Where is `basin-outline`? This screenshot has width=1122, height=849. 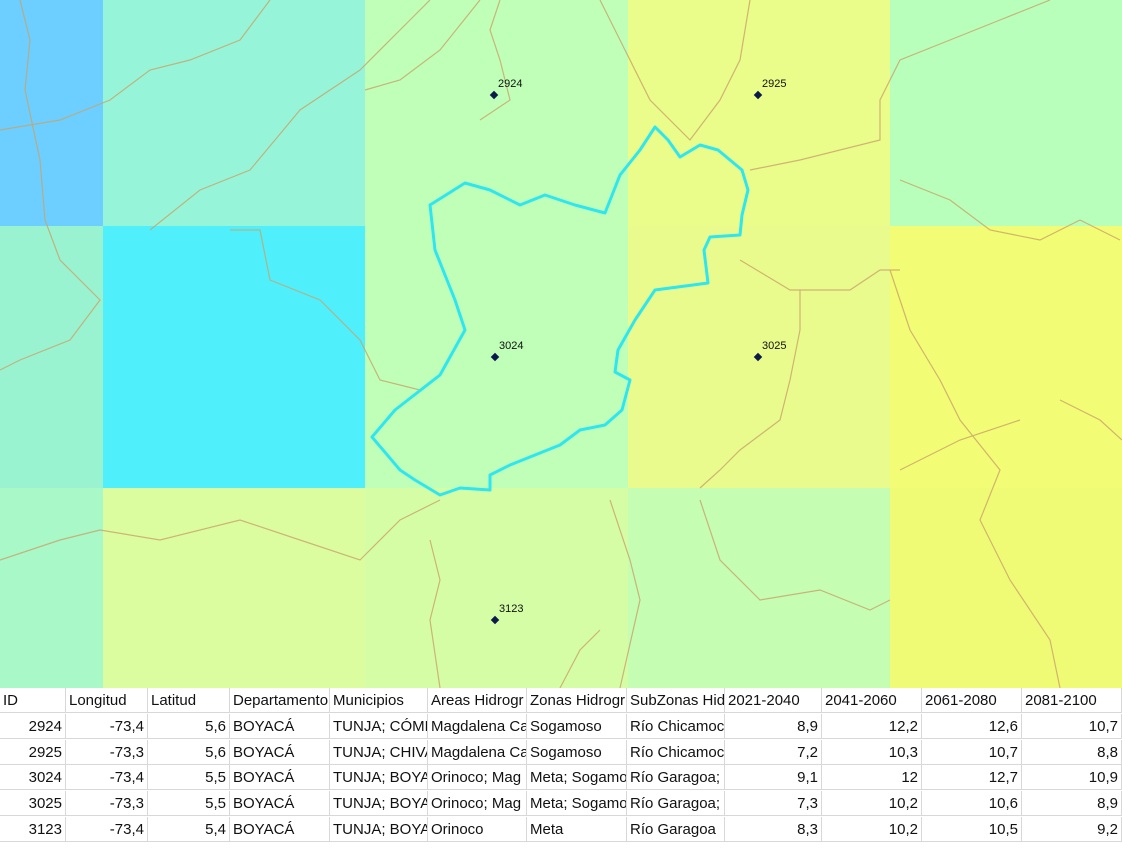
basin-outline is located at coordinates (560, 311).